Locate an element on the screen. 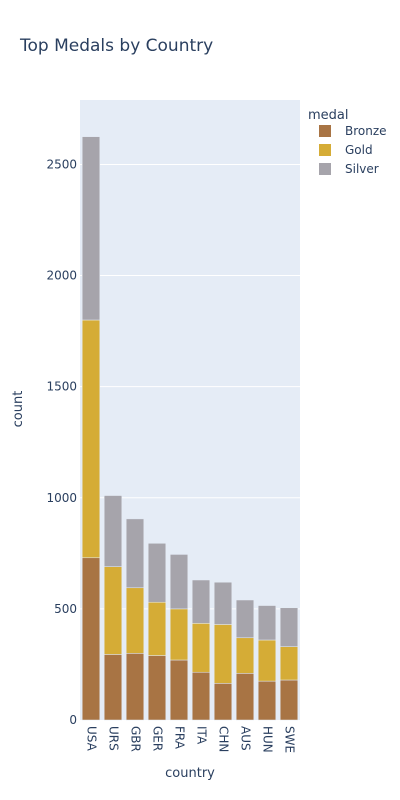  y-axis-title: count is located at coordinates (18, 409).